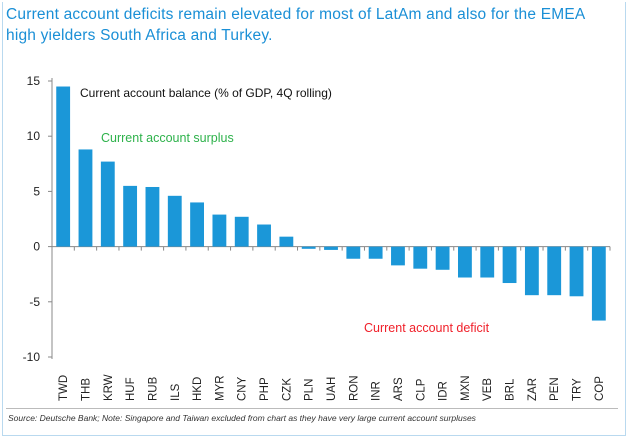 This screenshot has width=630, height=441. What do you see at coordinates (465, 262) in the screenshot?
I see `bar-mxn` at bounding box center [465, 262].